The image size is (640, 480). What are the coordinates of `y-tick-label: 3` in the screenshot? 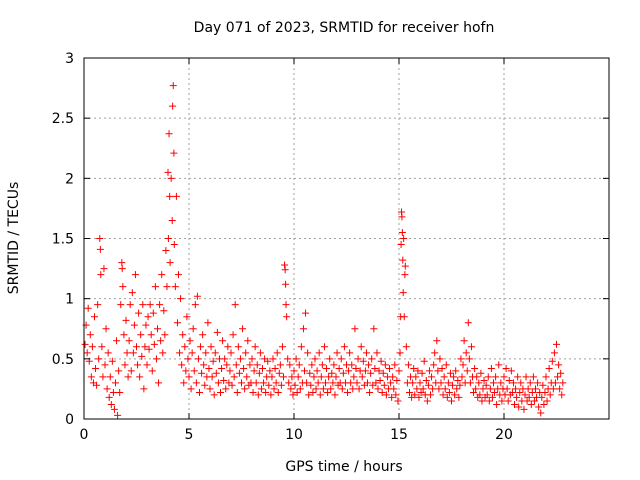 It's located at (69, 59).